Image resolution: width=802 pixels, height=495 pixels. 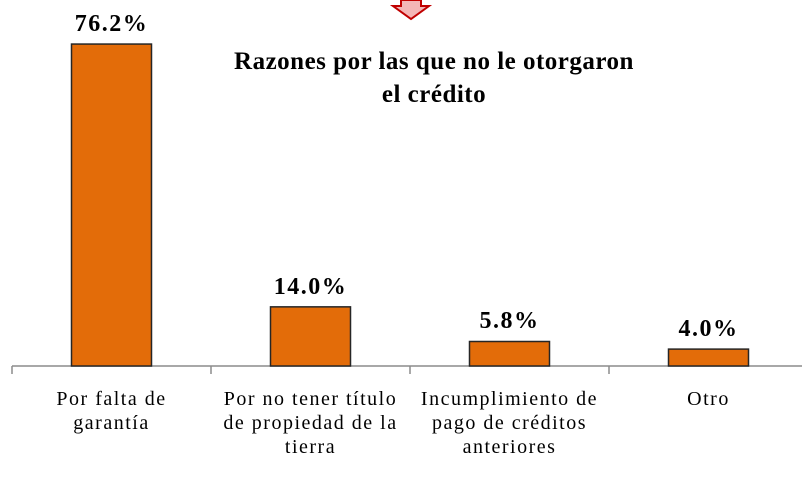 I want to click on x-tick-label: Por falta de garantía, so click(x=111, y=411).